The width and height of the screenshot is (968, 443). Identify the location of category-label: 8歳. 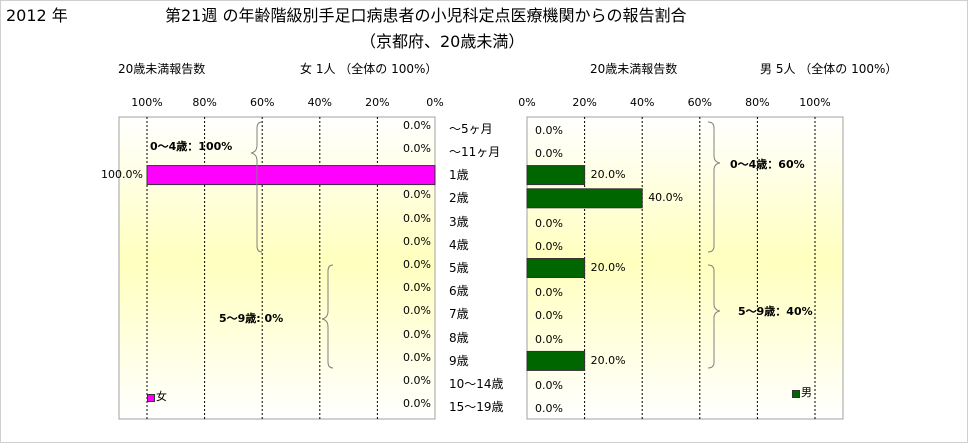
(459, 337).